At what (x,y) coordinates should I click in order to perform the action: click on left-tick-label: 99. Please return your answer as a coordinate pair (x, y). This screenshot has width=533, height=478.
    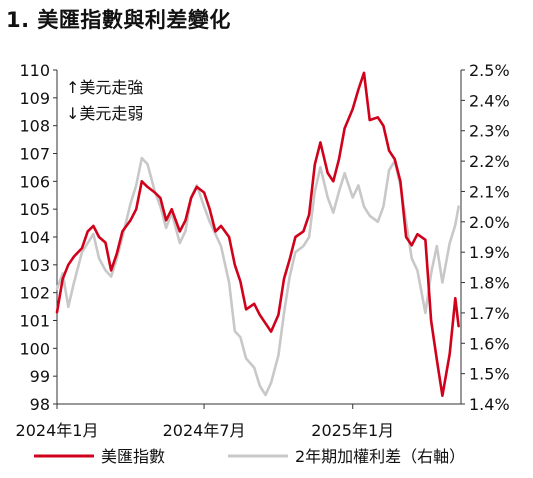
    Looking at the image, I should click on (40, 376).